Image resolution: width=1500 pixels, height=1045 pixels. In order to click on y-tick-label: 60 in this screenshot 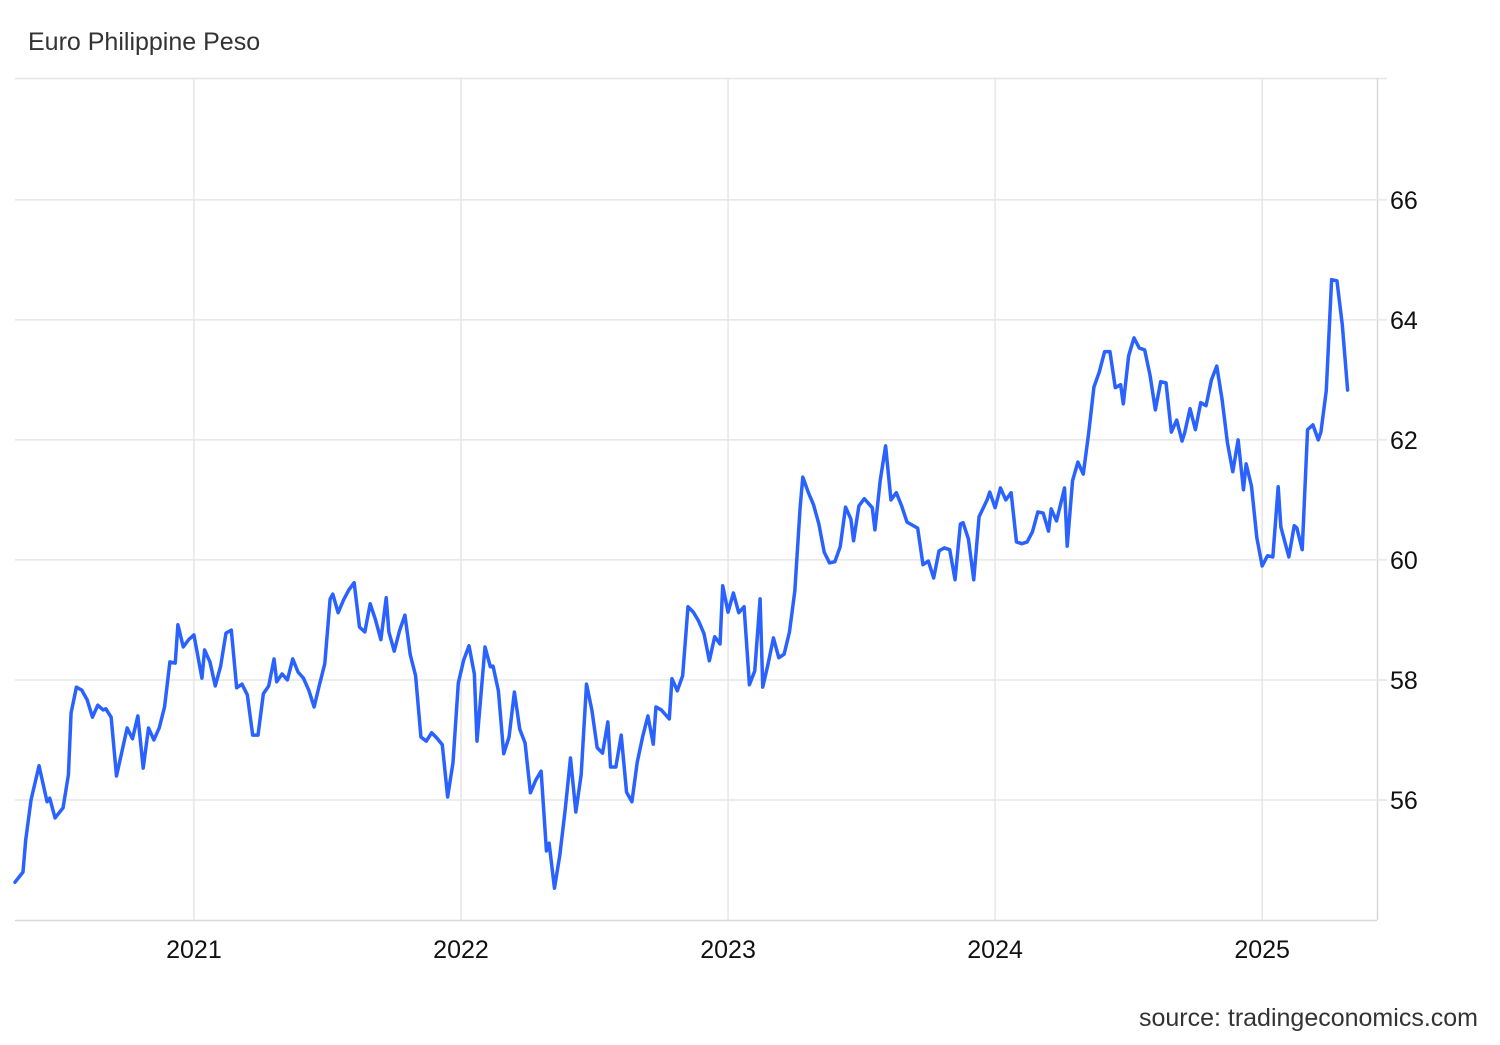, I will do `click(1404, 561)`.